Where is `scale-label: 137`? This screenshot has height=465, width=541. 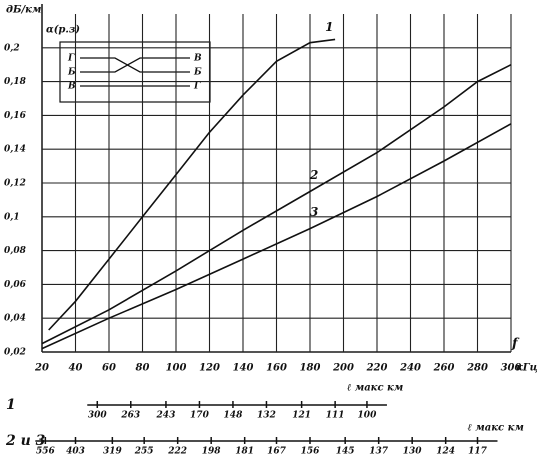
scale-label: 137 is located at coordinates (379, 452).